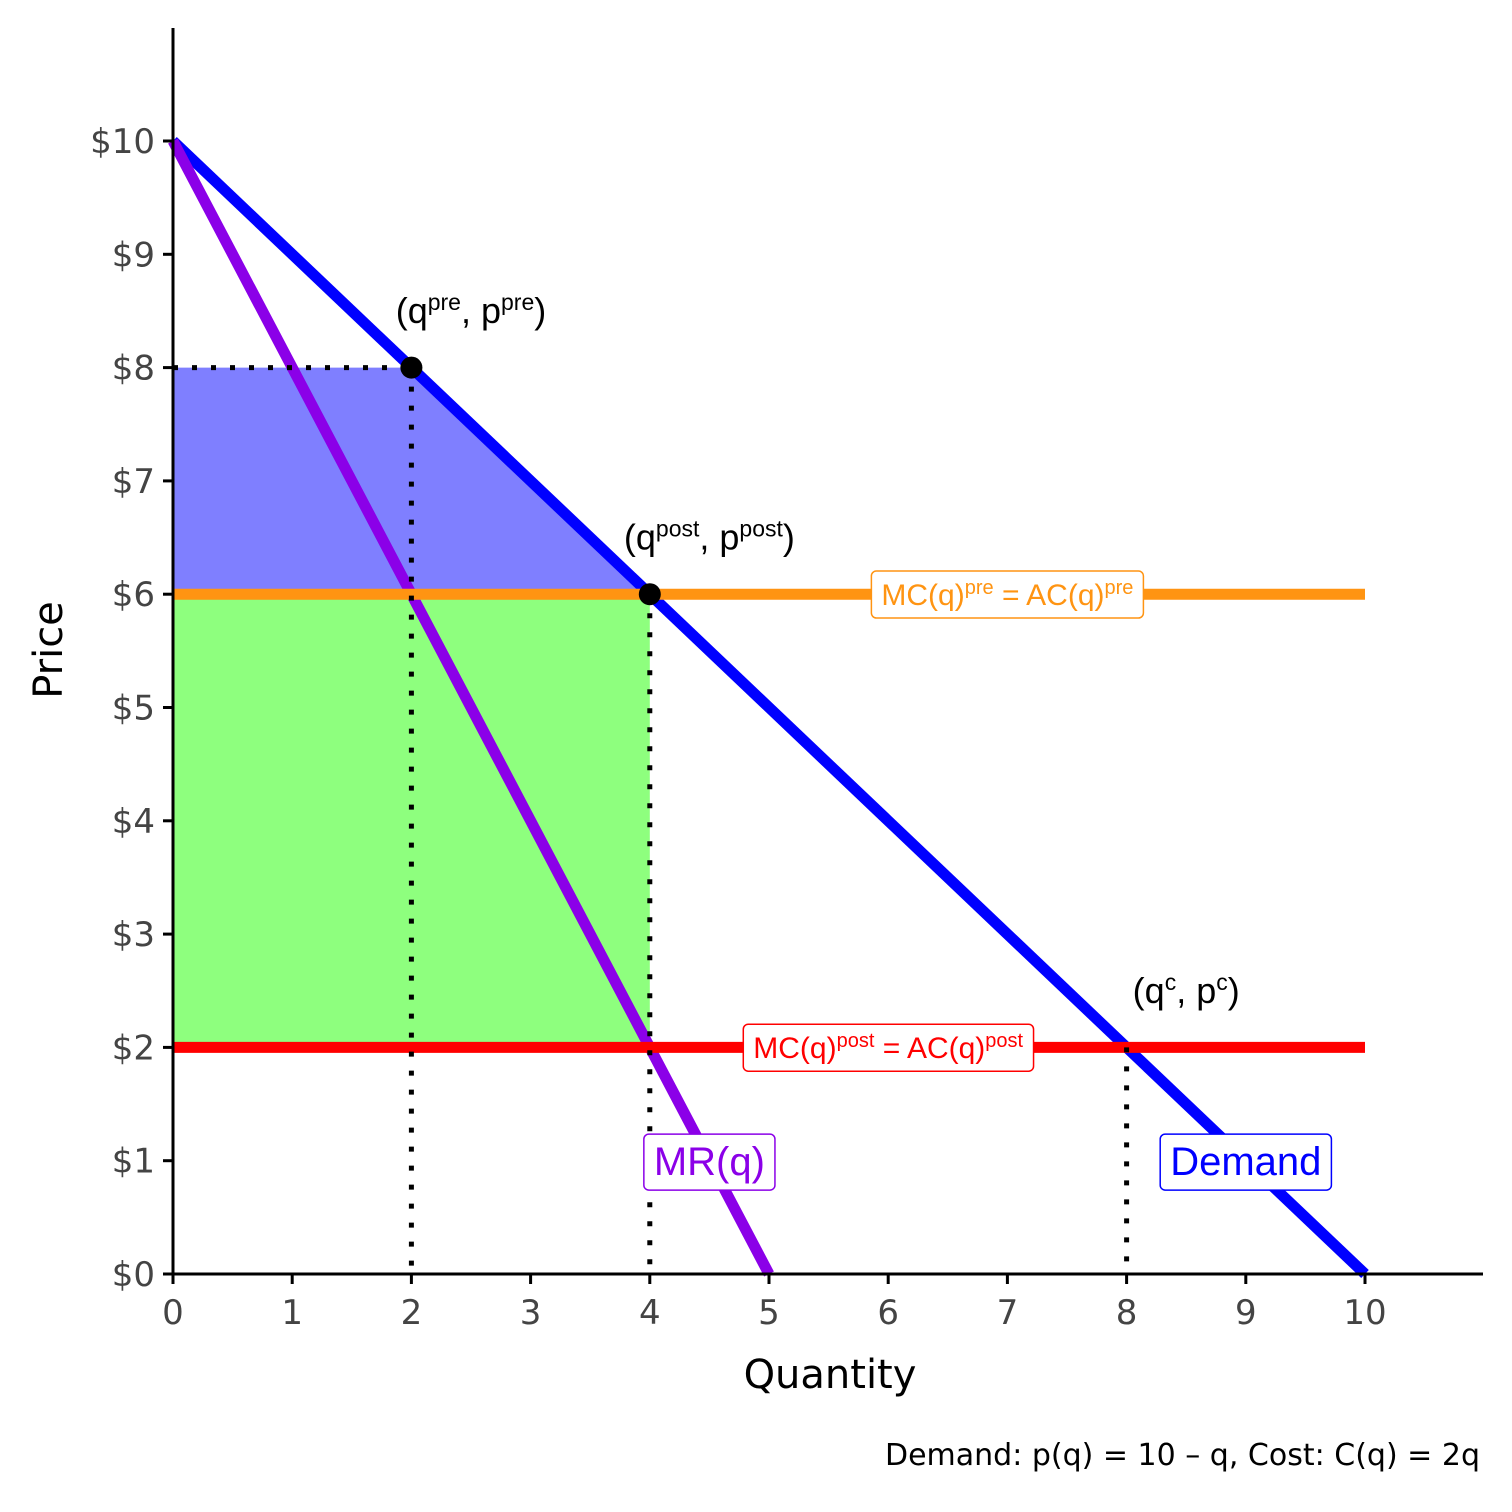 The width and height of the screenshot is (1512, 1512). What do you see at coordinates (1246, 1313) in the screenshot?
I see `x-tick-label-9: 9` at bounding box center [1246, 1313].